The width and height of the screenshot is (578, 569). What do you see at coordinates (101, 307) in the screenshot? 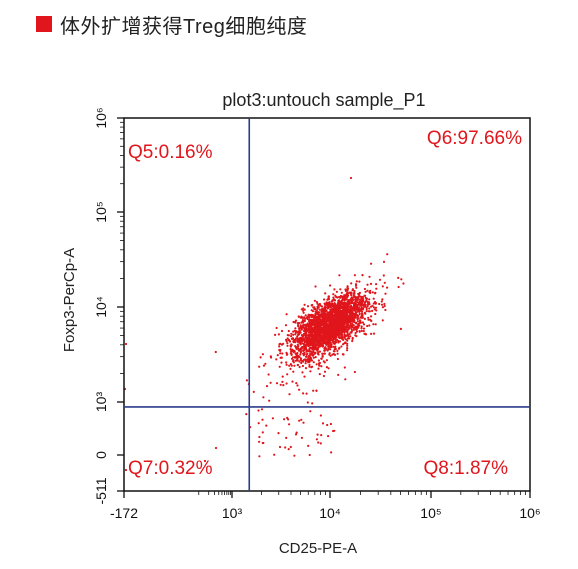
I see `y-tick-label: 10⁴` at bounding box center [101, 307].